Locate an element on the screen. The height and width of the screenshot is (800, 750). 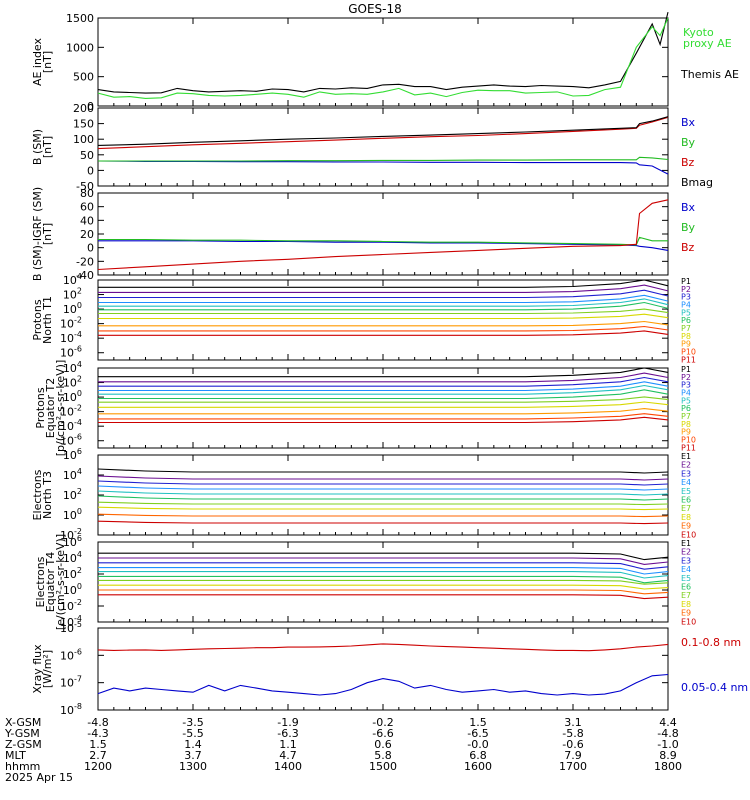
row-value: 1500 is located at coordinates (383, 766).